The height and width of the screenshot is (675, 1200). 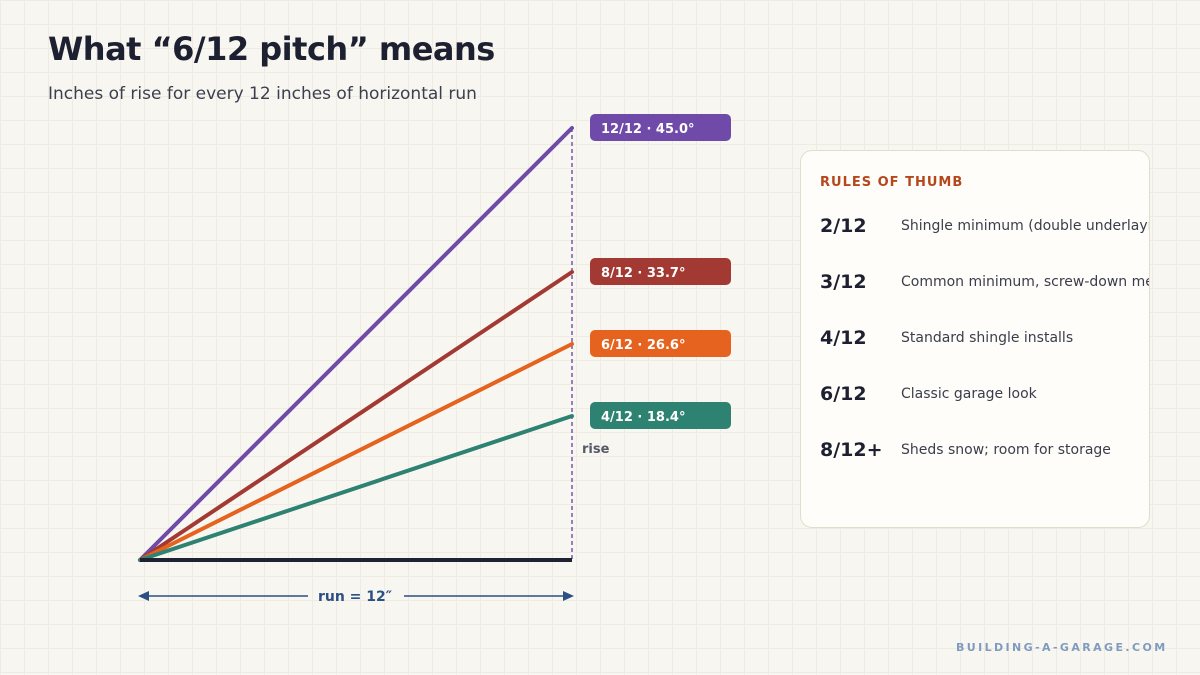 What do you see at coordinates (271, 49) in the screenshot?
I see `page-title: What “6/12 pitch” means` at bounding box center [271, 49].